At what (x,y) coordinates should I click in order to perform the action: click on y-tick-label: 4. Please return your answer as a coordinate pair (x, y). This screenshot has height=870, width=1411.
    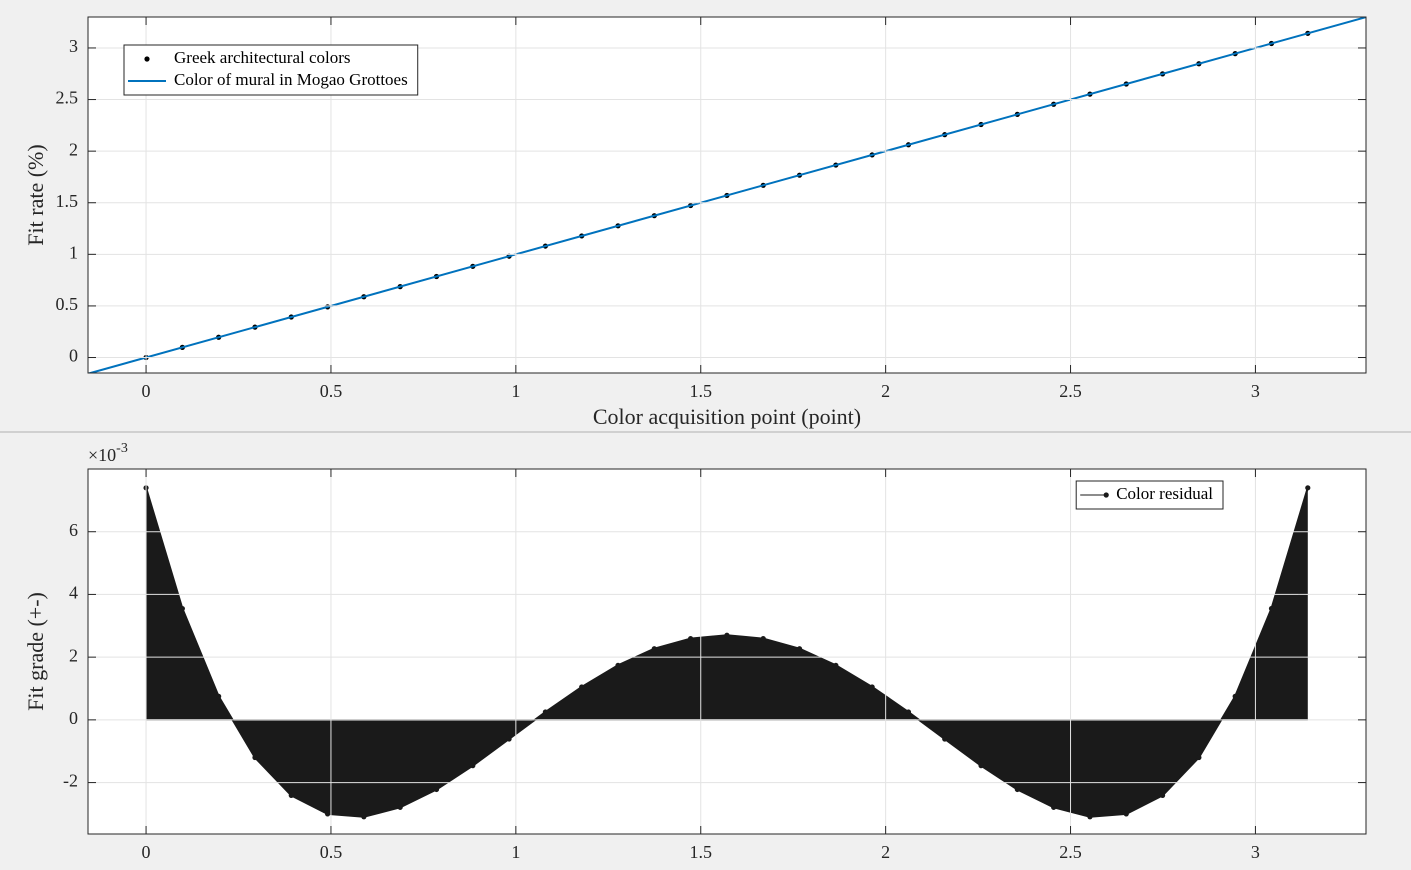
    Looking at the image, I should click on (73, 593).